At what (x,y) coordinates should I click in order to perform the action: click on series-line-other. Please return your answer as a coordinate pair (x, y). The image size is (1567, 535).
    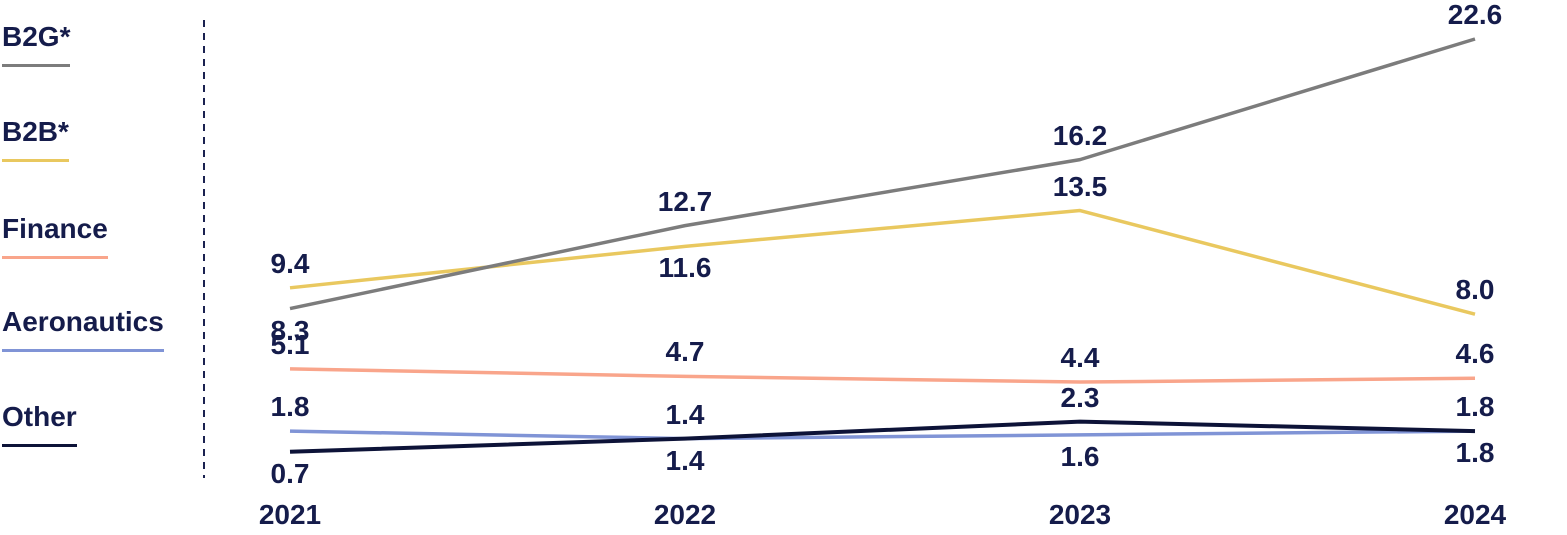
    Looking at the image, I should click on (882, 436).